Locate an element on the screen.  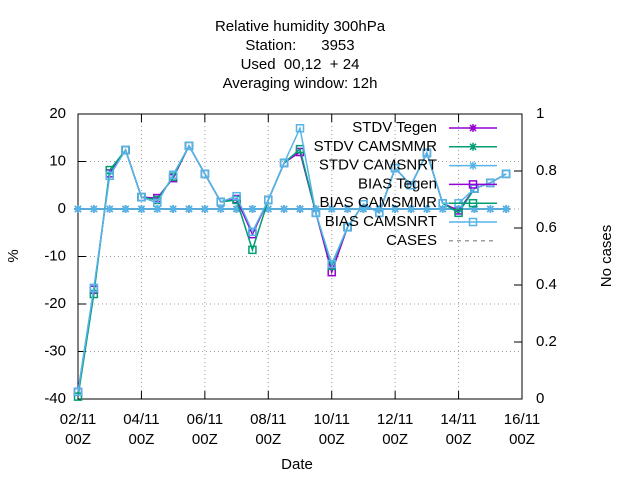
legend-label: CASES is located at coordinates (411, 240).